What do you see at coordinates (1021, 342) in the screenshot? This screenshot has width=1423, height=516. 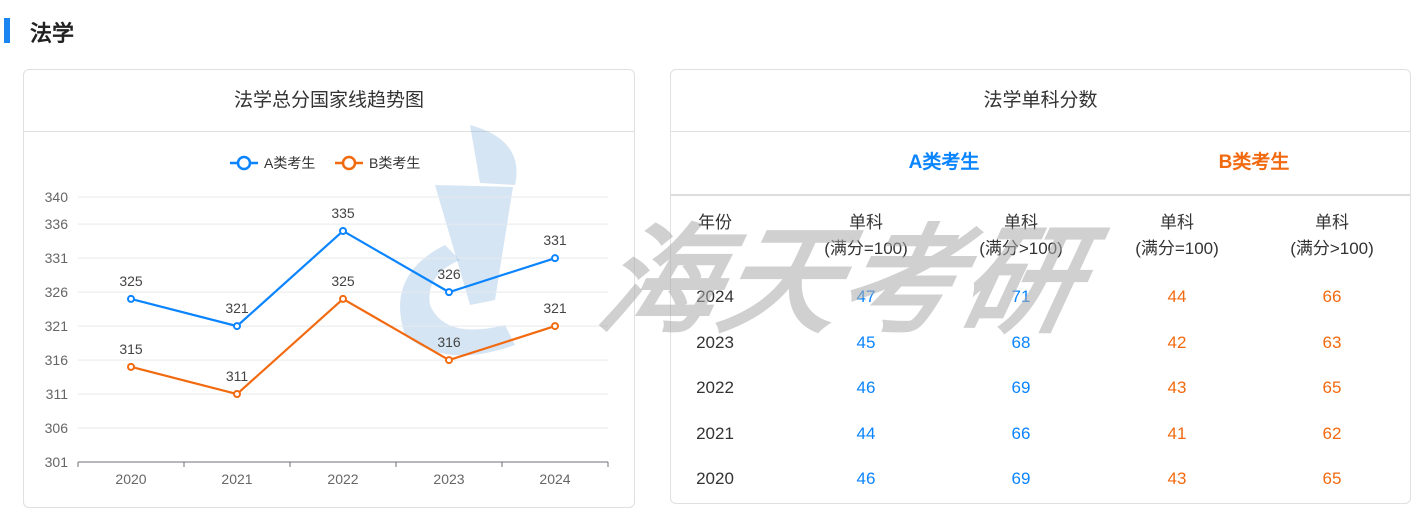 I see `score-cell: 68` at bounding box center [1021, 342].